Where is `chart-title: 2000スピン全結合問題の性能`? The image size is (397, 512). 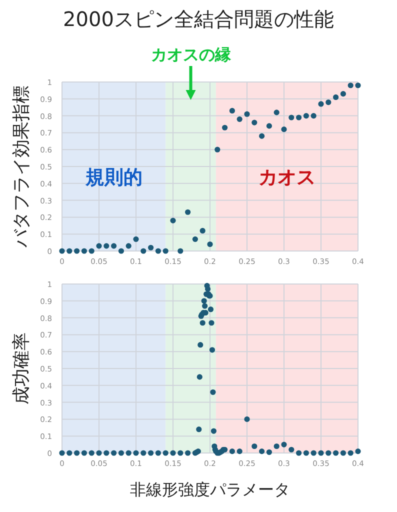 chart-title: 2000スピン全結合問題の性能 is located at coordinates (198, 19).